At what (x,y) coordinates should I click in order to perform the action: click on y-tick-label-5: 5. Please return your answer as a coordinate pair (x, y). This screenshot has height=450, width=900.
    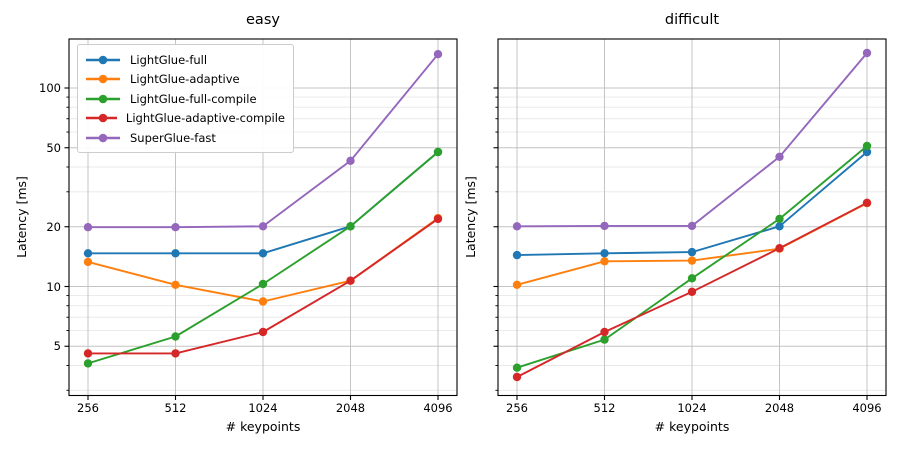
    Looking at the image, I should click on (57, 346).